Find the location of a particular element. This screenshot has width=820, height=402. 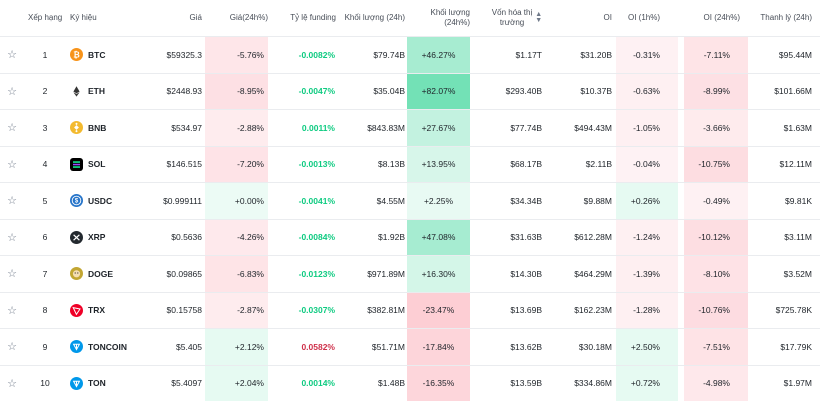

rank-cell: 2 is located at coordinates (45, 91).